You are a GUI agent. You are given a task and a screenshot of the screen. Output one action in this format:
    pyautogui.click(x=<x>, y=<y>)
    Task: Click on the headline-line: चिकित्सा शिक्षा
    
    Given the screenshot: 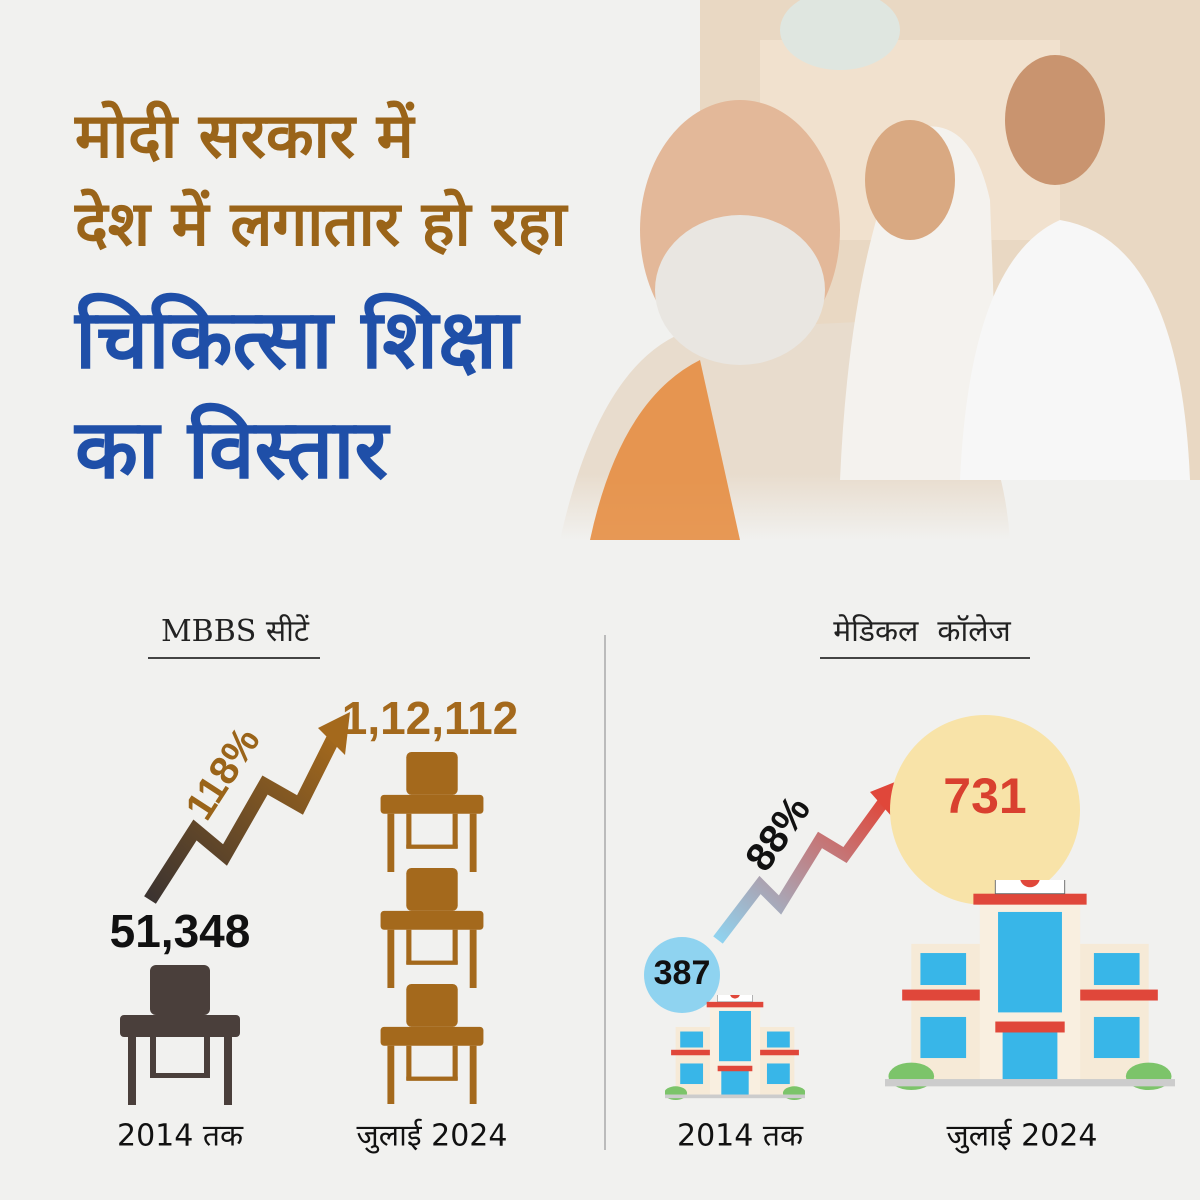 What is the action you would take?
    pyautogui.click(x=297, y=339)
    